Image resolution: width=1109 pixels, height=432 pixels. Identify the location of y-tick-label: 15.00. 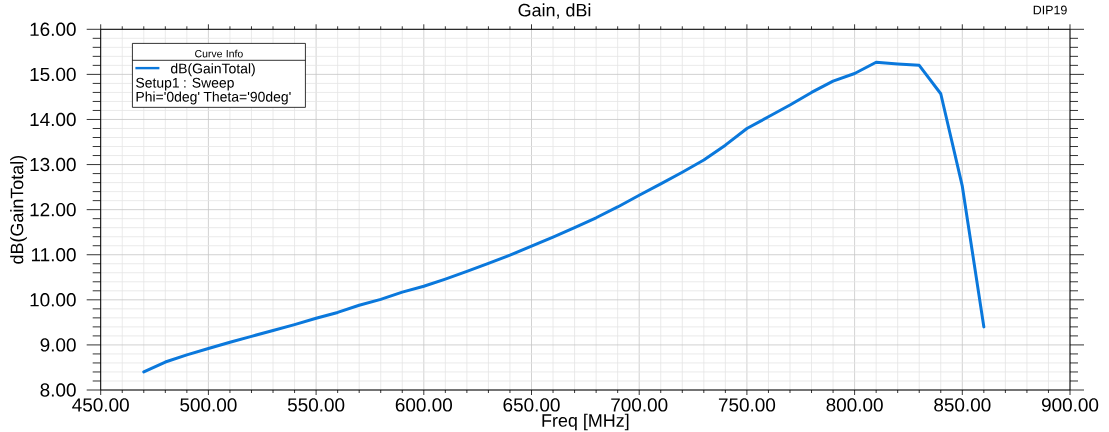
(53, 74).